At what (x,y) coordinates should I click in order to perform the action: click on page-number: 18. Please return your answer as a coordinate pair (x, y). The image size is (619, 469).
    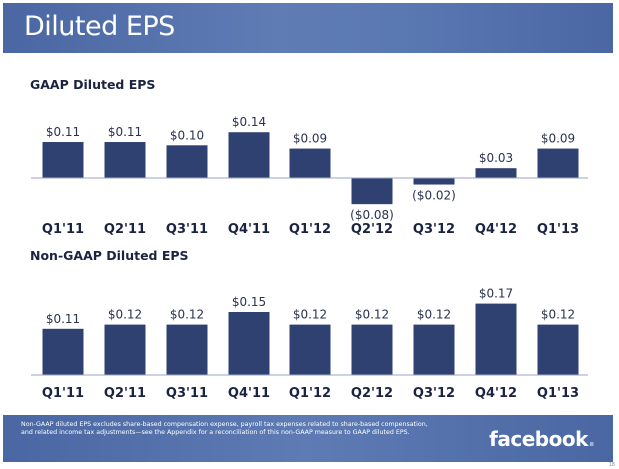
    Looking at the image, I should click on (611, 465).